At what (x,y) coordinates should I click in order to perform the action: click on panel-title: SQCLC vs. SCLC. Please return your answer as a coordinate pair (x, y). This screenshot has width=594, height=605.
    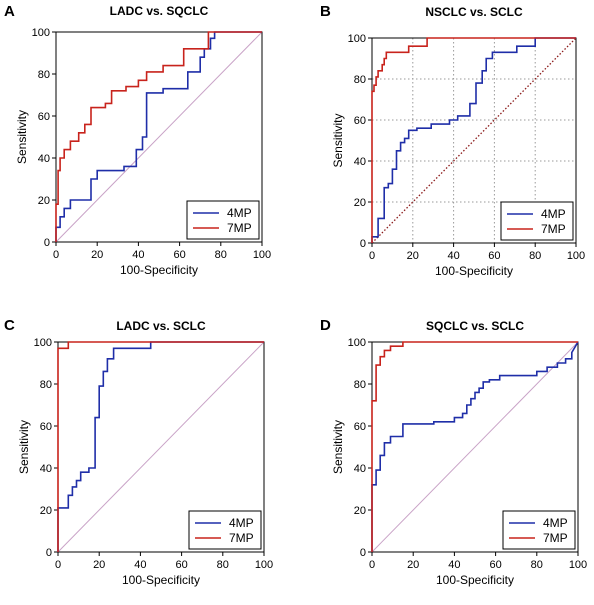
    Looking at the image, I should click on (475, 326).